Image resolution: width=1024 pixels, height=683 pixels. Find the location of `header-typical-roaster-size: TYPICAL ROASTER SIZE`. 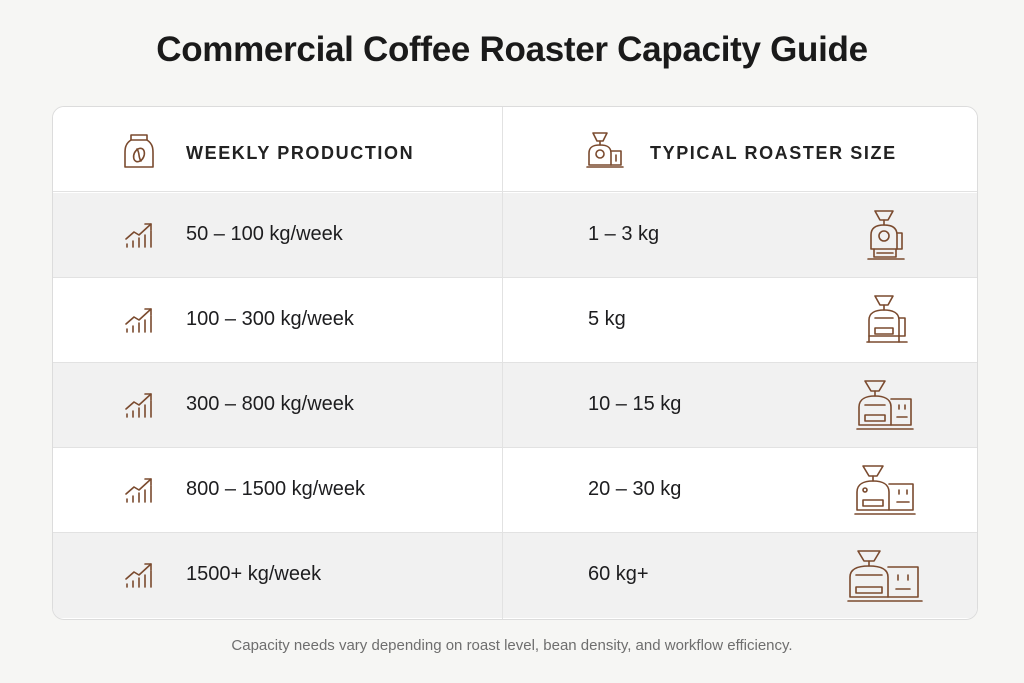

header-typical-roaster-size: TYPICAL ROASTER SIZE is located at coordinates (773, 153).